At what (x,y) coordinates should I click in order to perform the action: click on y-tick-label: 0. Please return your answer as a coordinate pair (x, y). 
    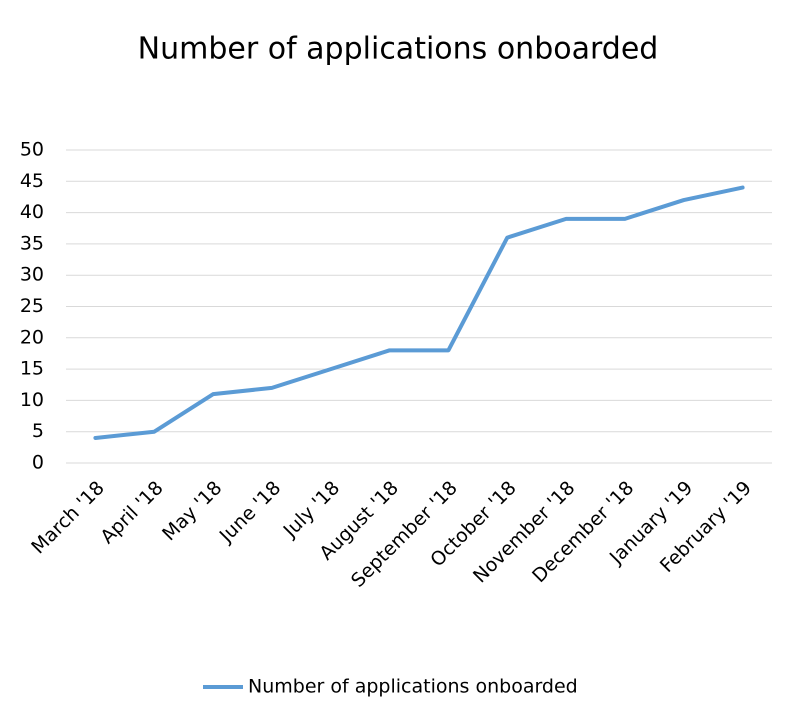
    Looking at the image, I should click on (38, 463).